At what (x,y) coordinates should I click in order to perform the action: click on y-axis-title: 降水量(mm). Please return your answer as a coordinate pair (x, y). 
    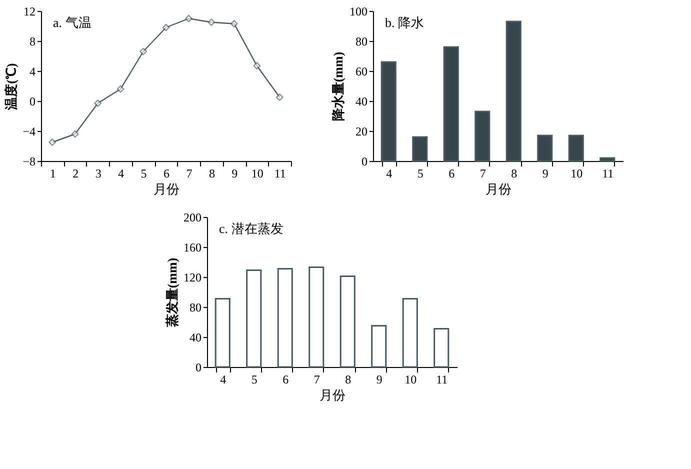
    Looking at the image, I should click on (338, 87).